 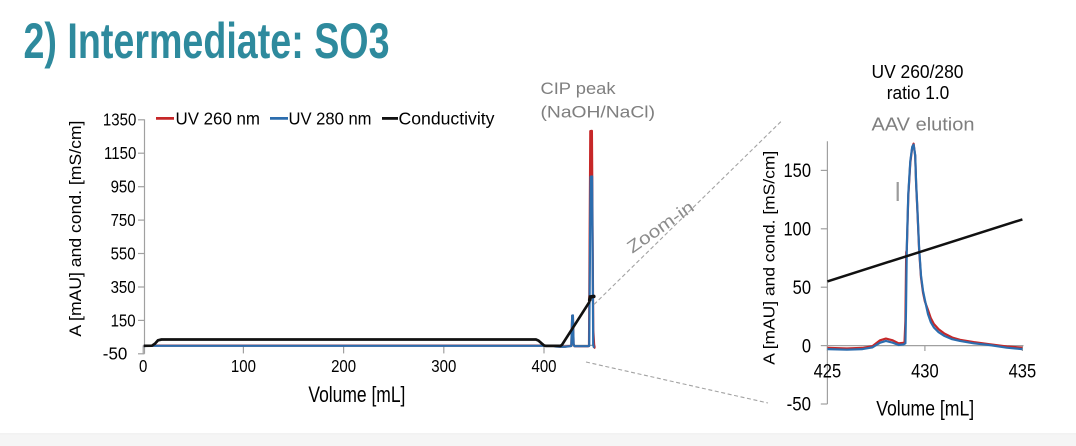 What do you see at coordinates (330, 119) in the screenshot?
I see `svg-text: UV 280 nm` at bounding box center [330, 119].